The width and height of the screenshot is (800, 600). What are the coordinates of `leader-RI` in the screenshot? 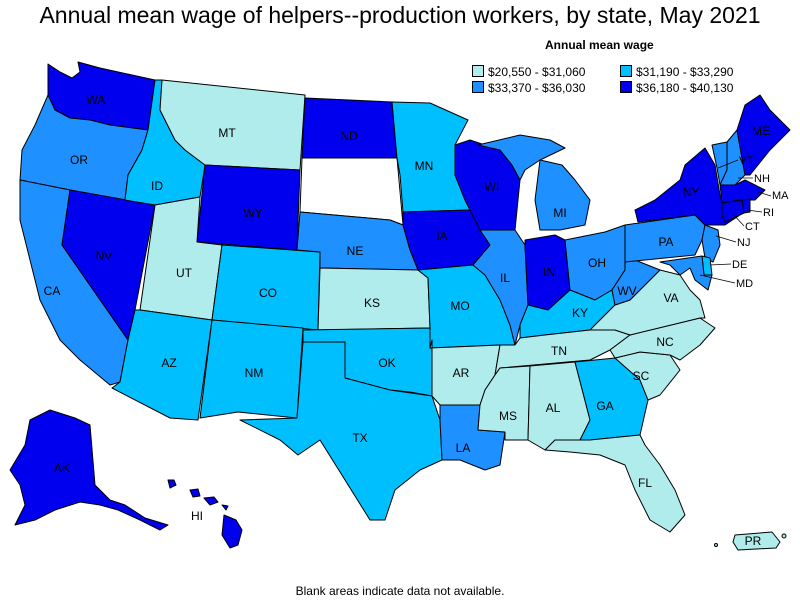 It's located at (754, 211).